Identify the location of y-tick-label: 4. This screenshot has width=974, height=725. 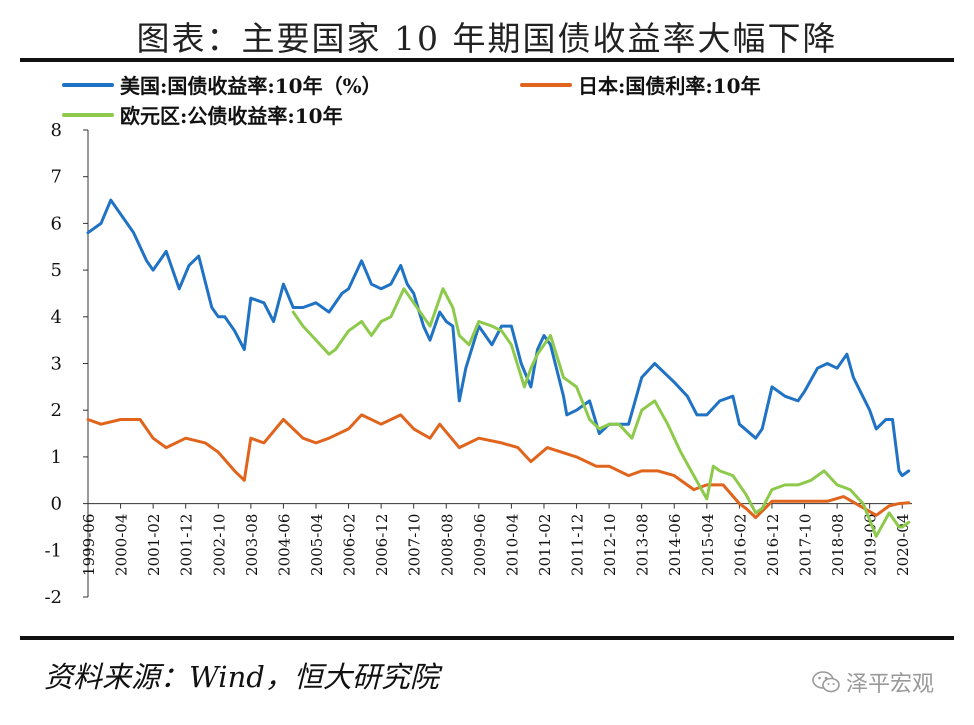
(56, 317).